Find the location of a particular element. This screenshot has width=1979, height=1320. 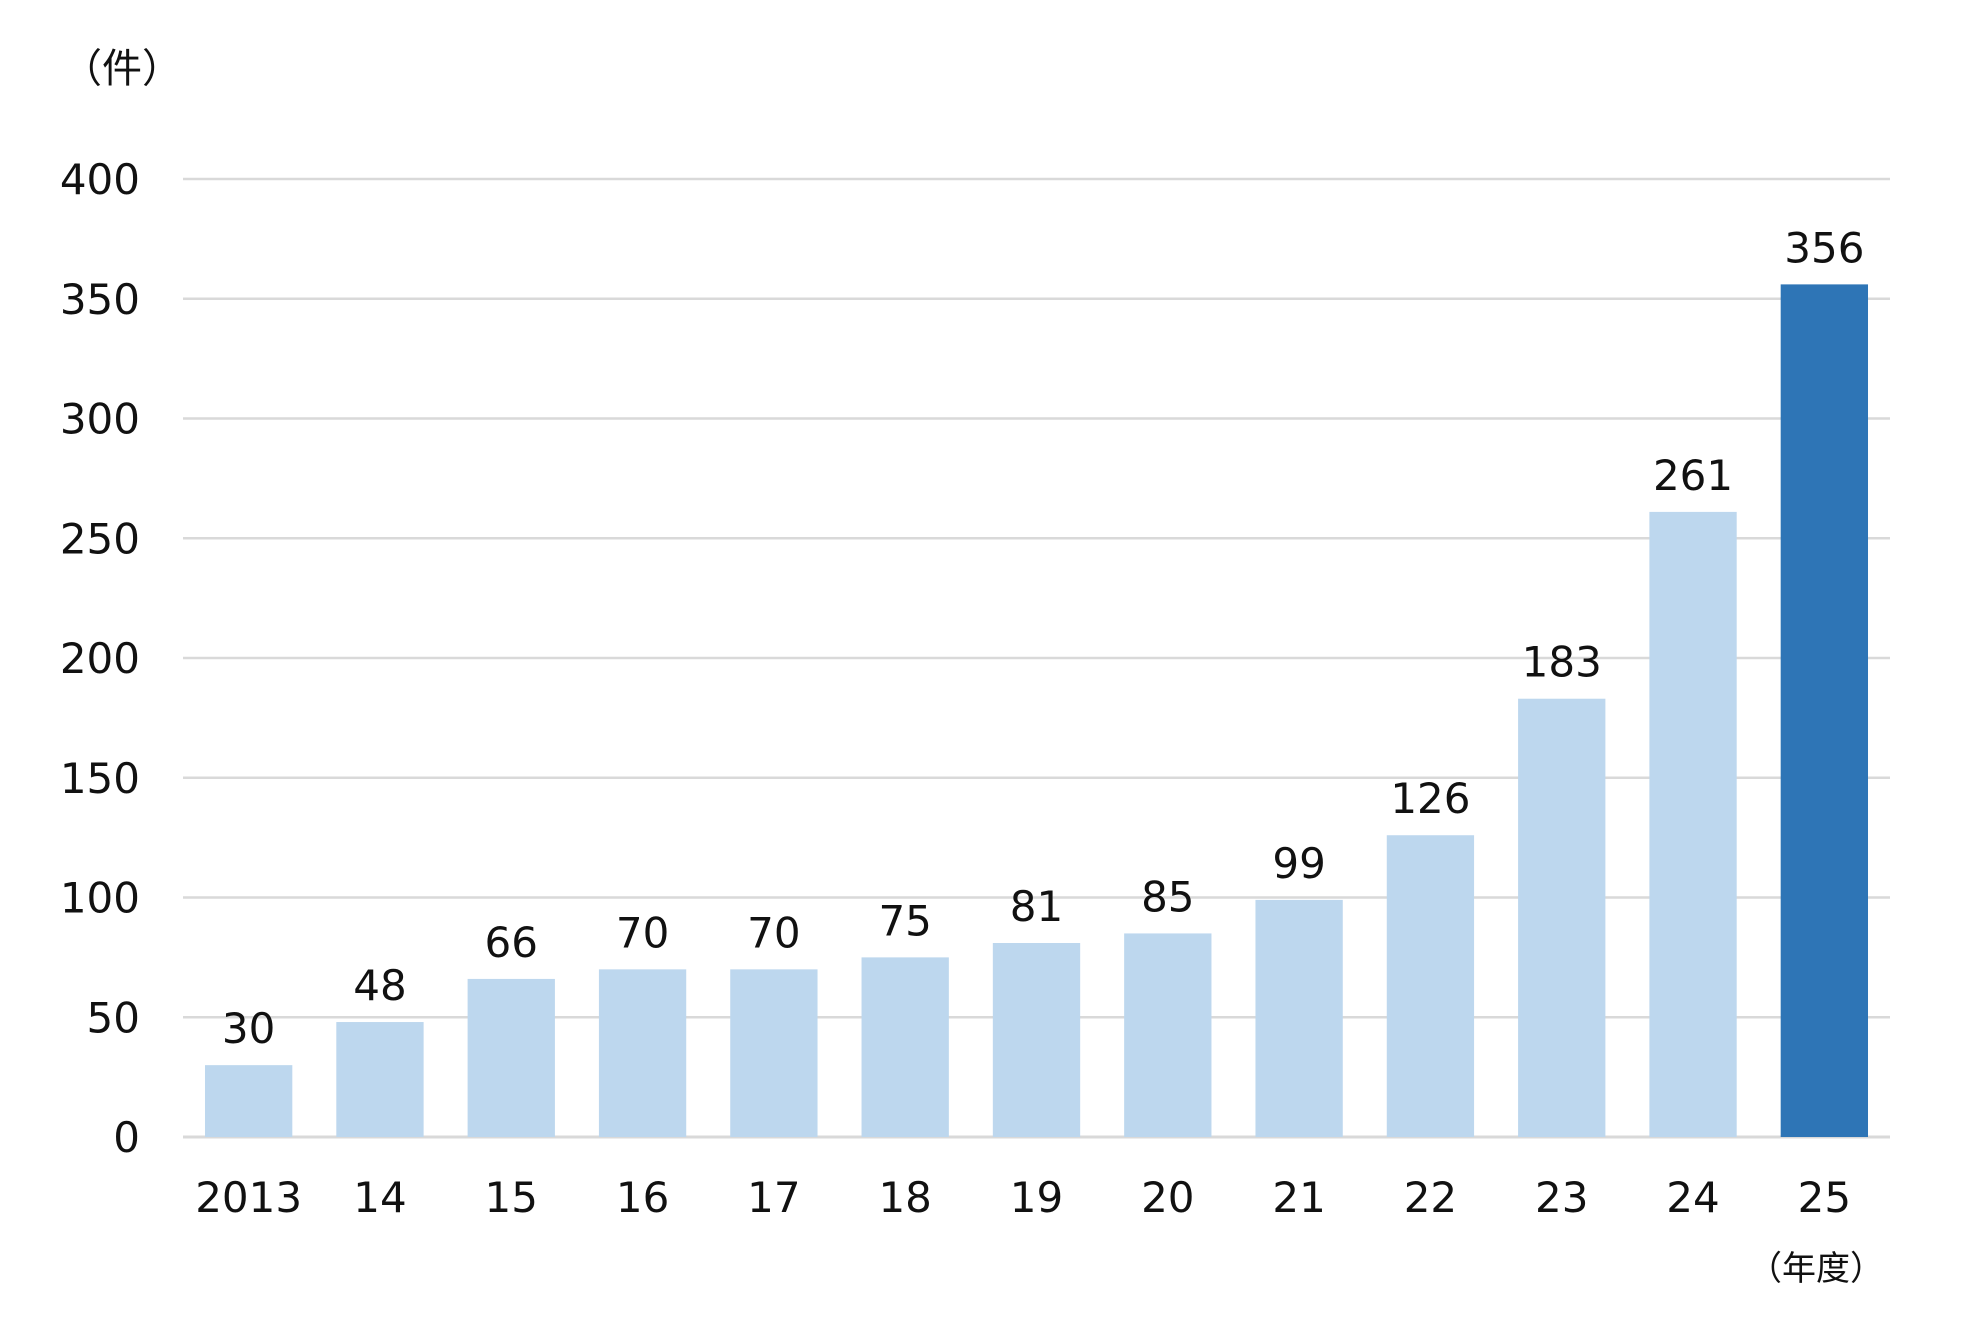

y-tick-label: 150 is located at coordinates (100, 778).